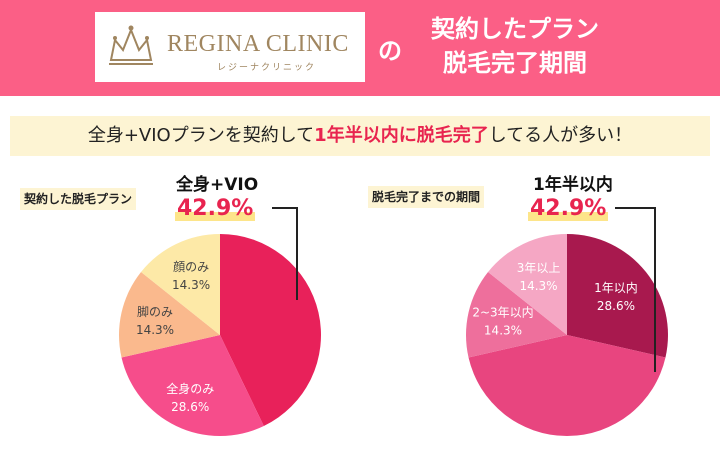  Describe the element at coordinates (616, 288) in the screenshot. I see `chart2-slice-0-label: 1年以内` at that location.